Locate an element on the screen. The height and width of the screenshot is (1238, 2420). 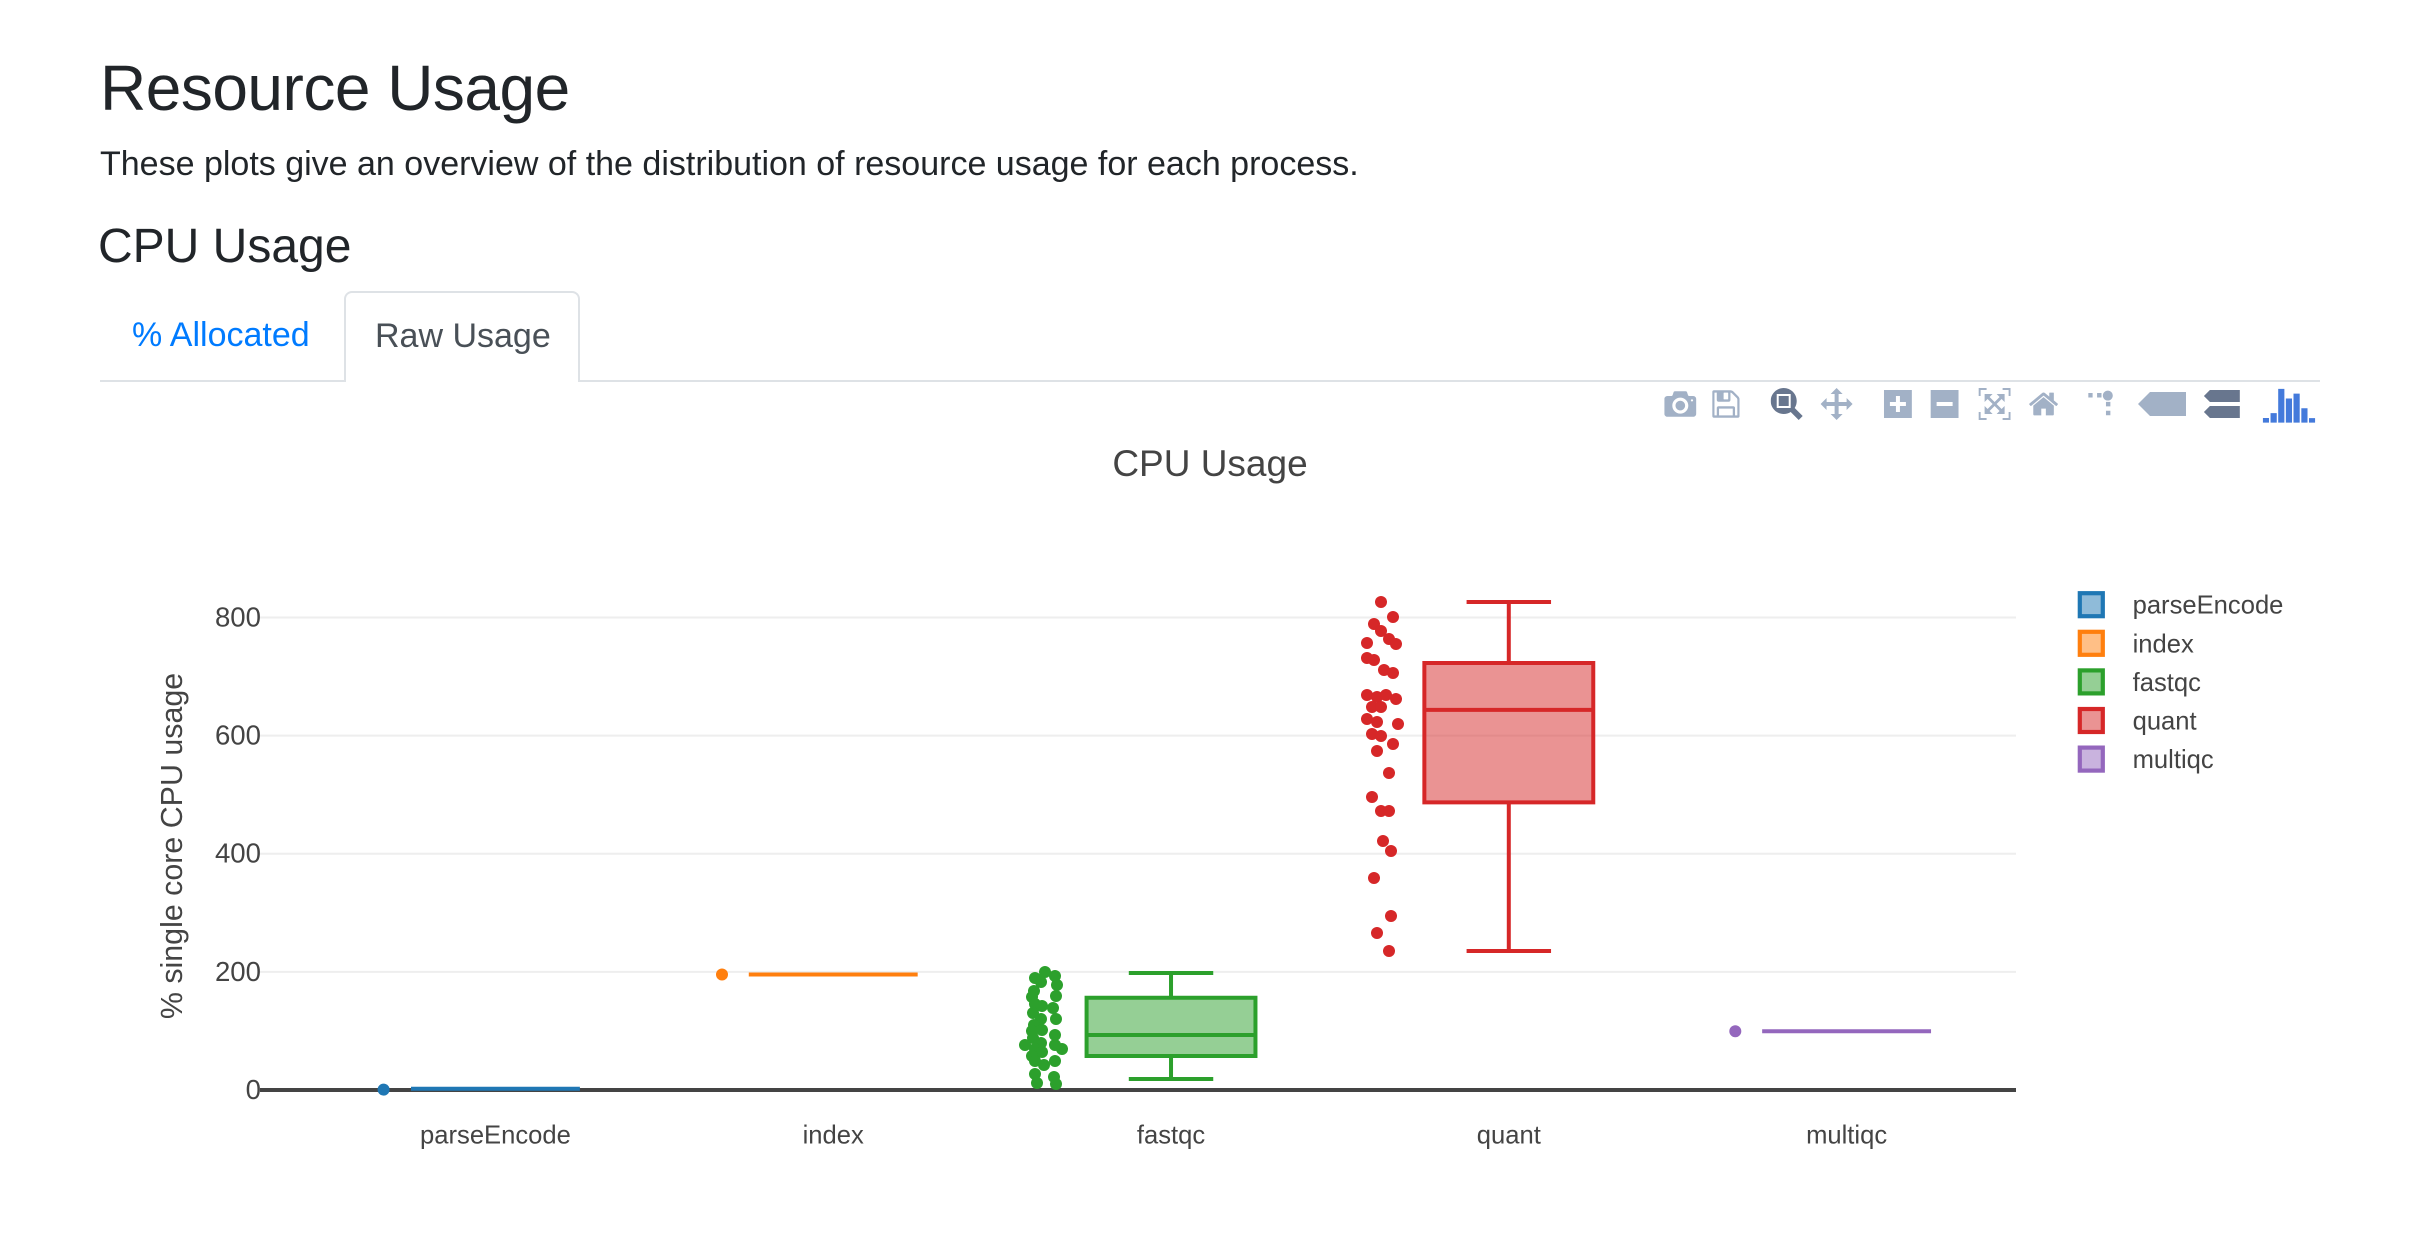
svg-text: % single core CPU usage is located at coordinates (172, 846).